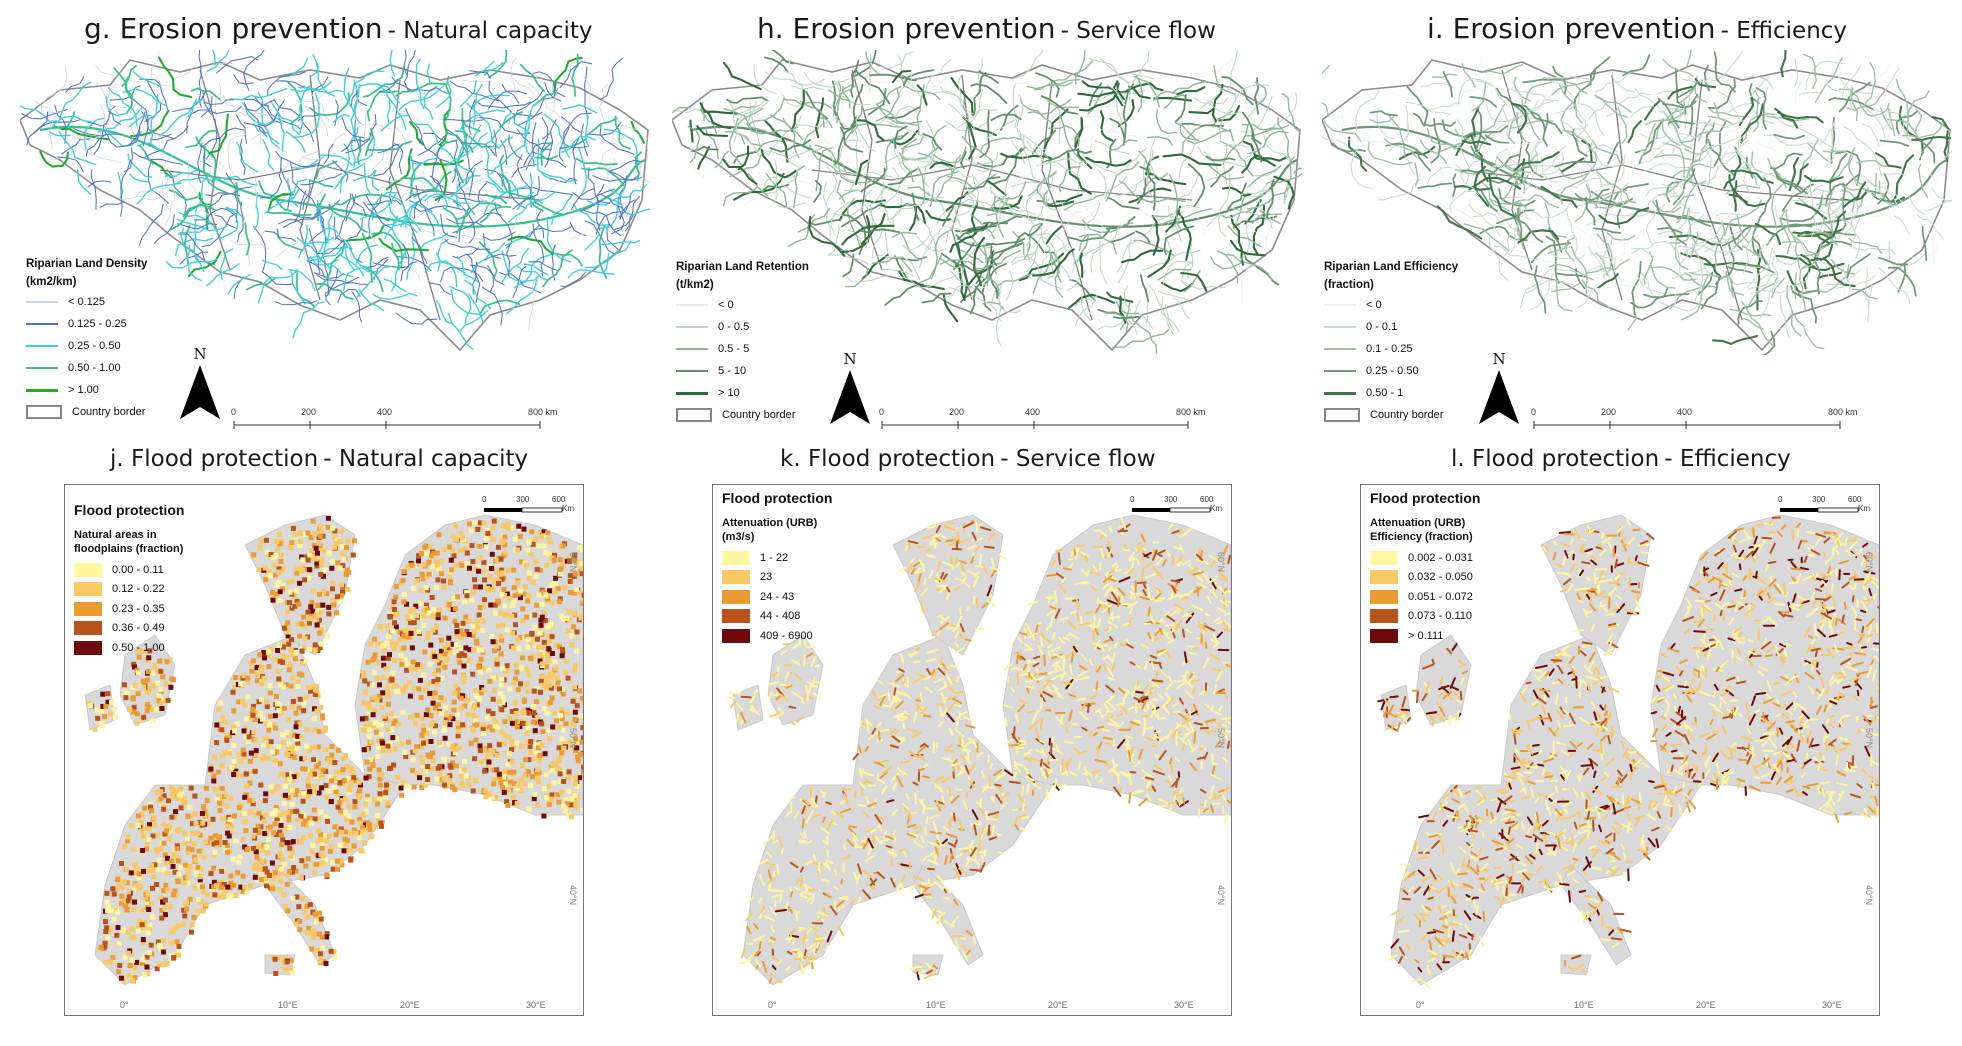 This screenshot has height=1046, width=1962. What do you see at coordinates (1340, 349) in the screenshot?
I see `legend-swatch` at bounding box center [1340, 349].